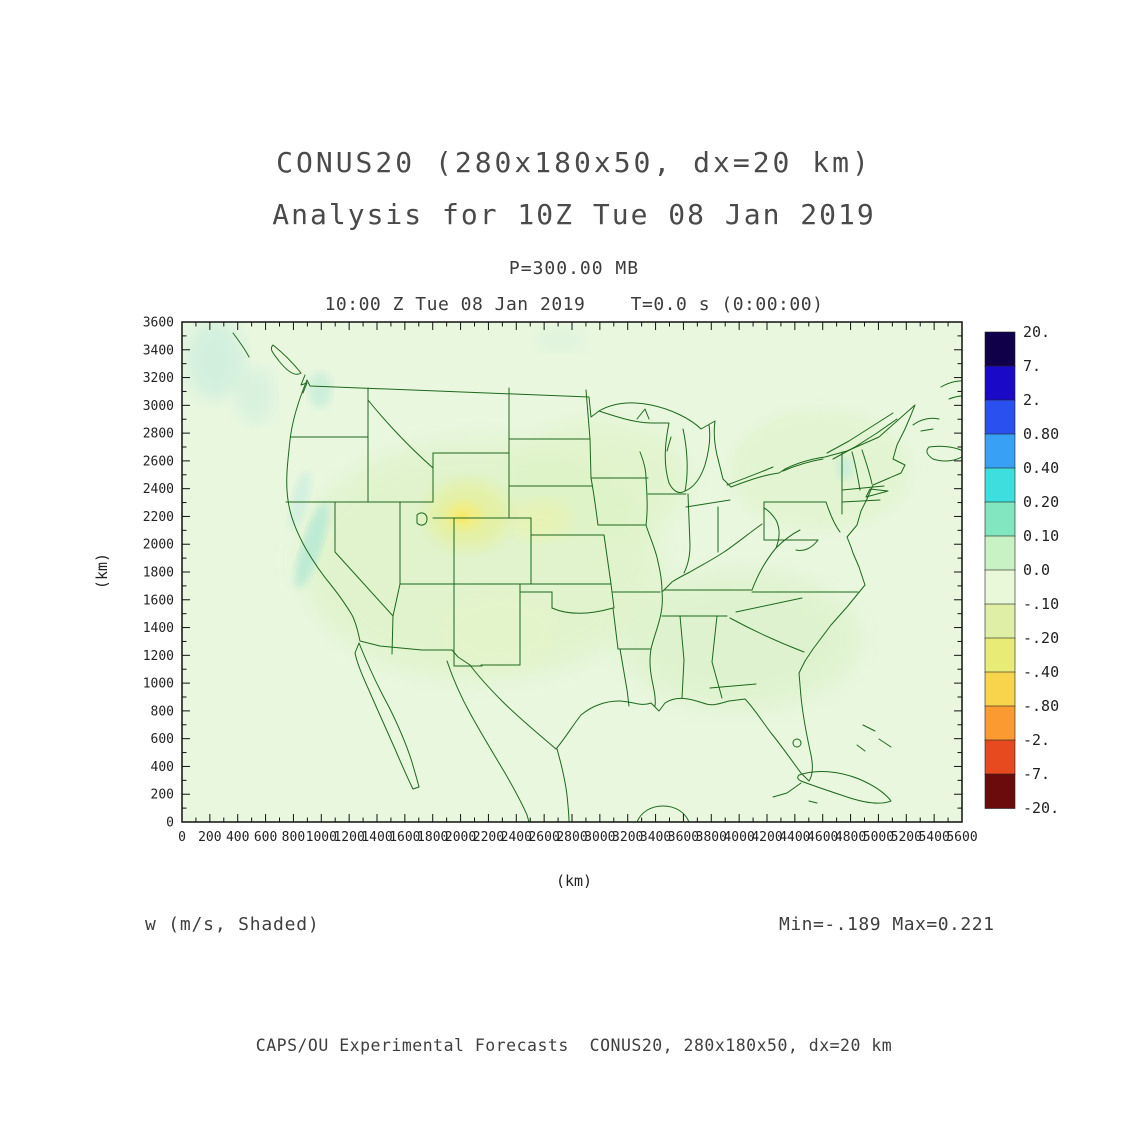 This screenshot has width=1148, height=1148. Describe the element at coordinates (574, 214) in the screenshot. I see `plot-title-line2: Analysis for 10Z Tue 08 Jan 2019` at that location.